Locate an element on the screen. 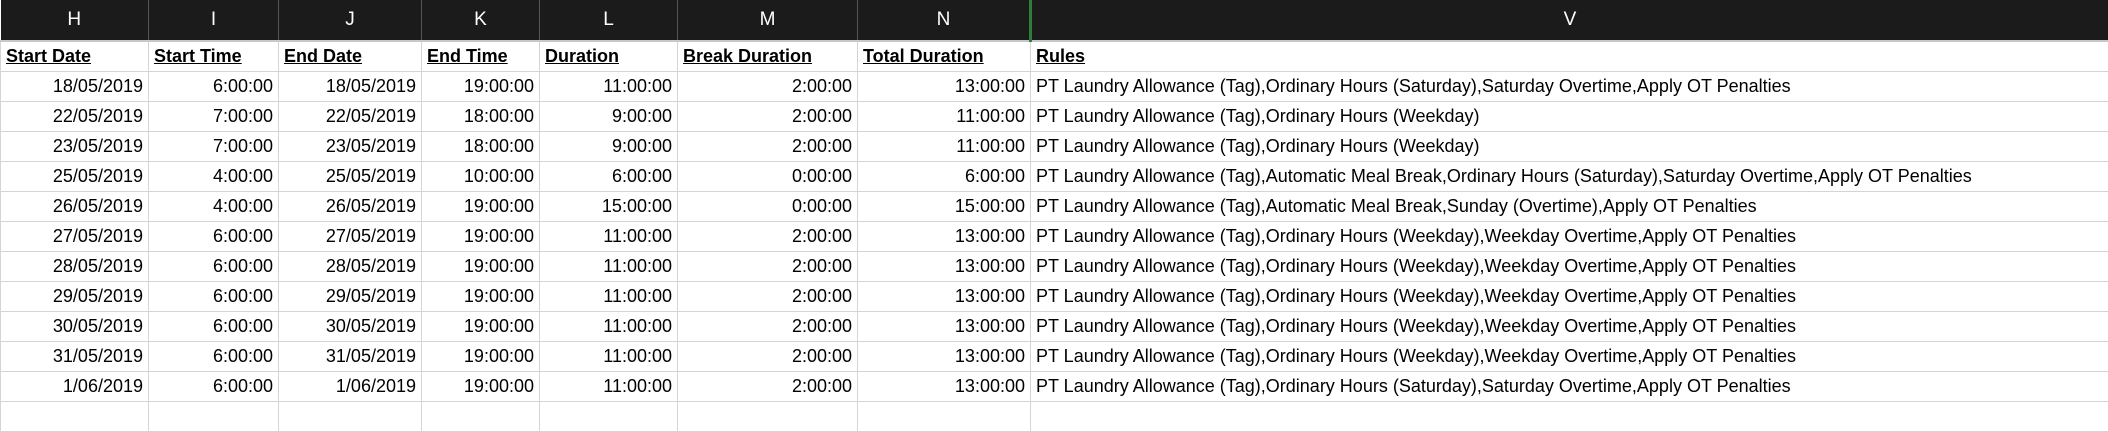  cell-end-date: 1/06/2019 is located at coordinates (350, 387).